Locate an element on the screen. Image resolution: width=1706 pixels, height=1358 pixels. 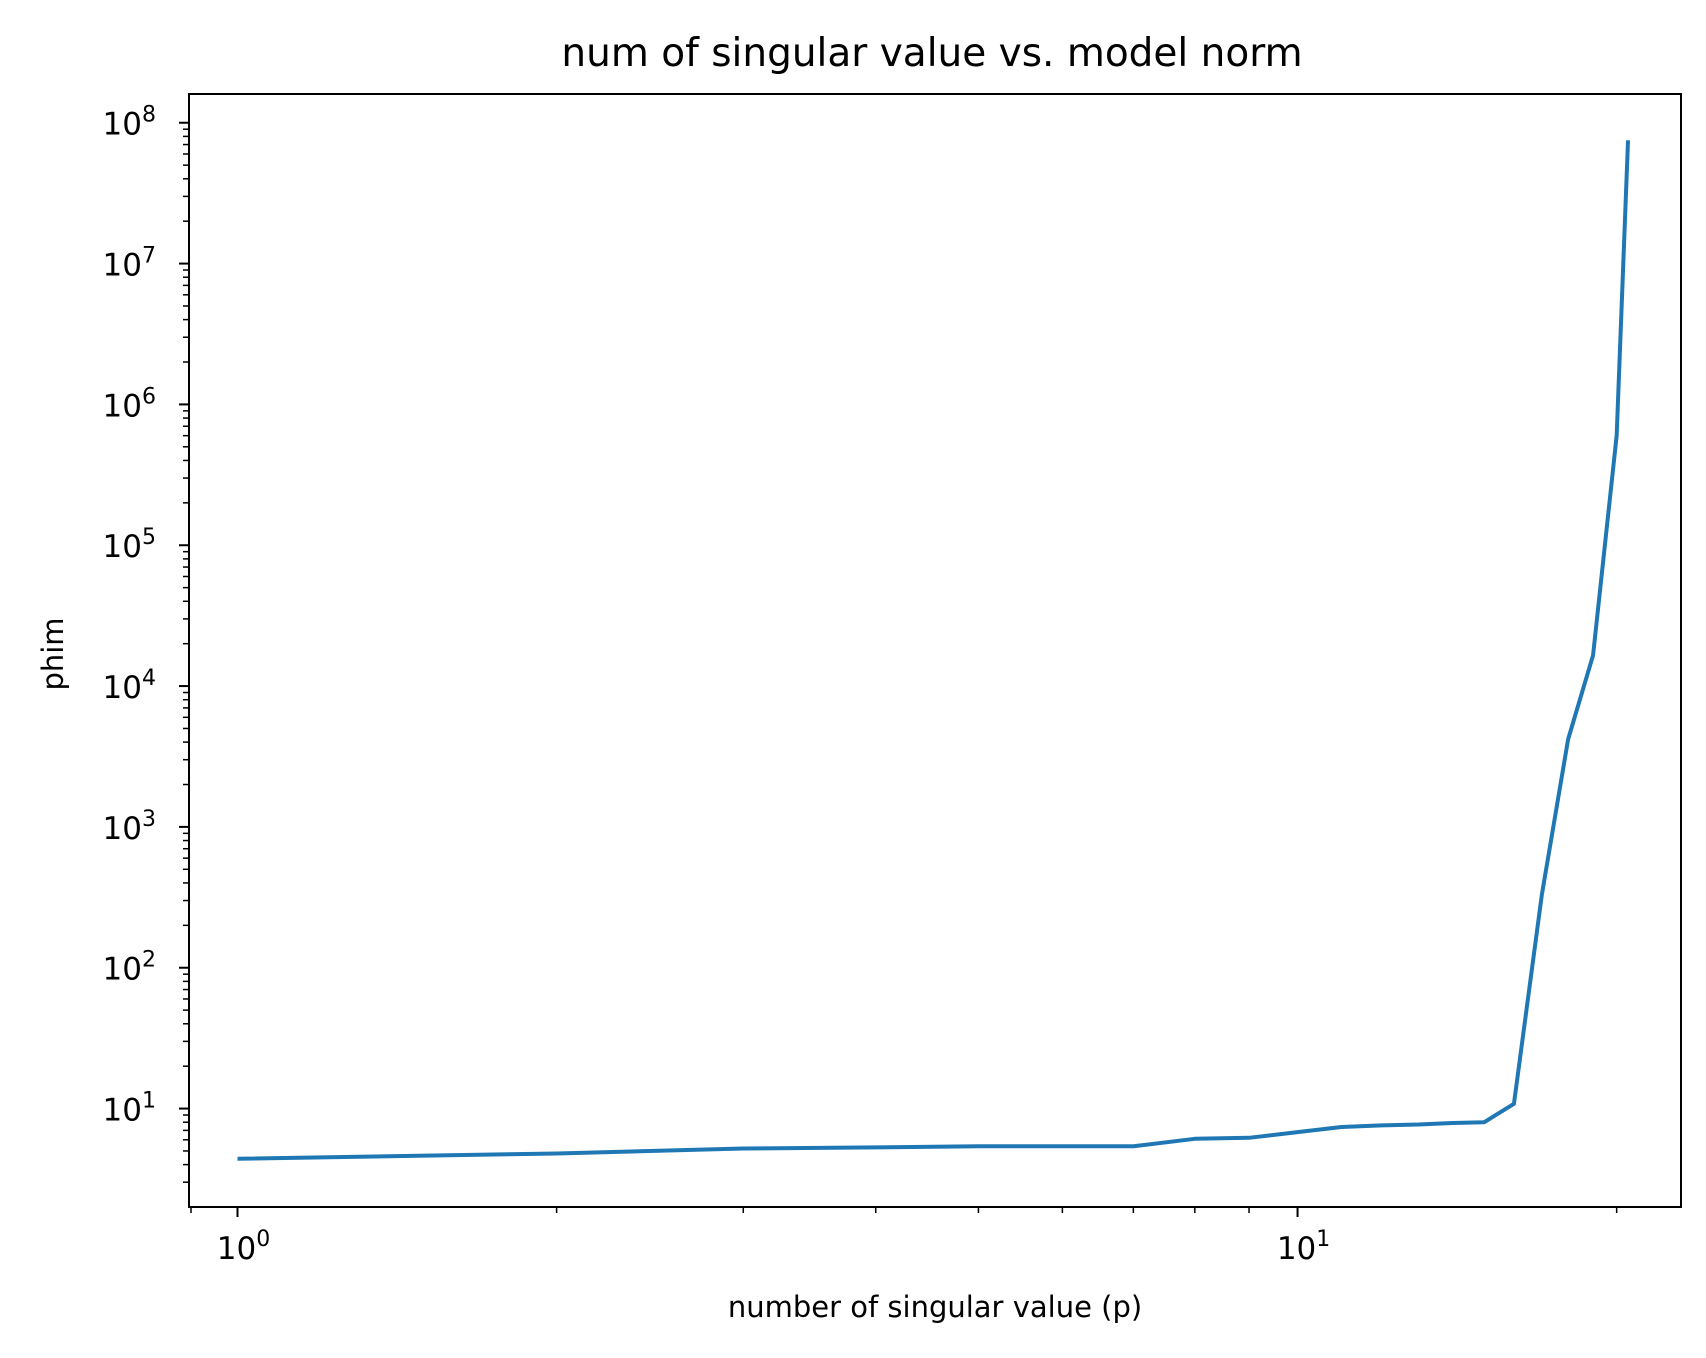
y-tick-label: 103 is located at coordinates (129, 827).